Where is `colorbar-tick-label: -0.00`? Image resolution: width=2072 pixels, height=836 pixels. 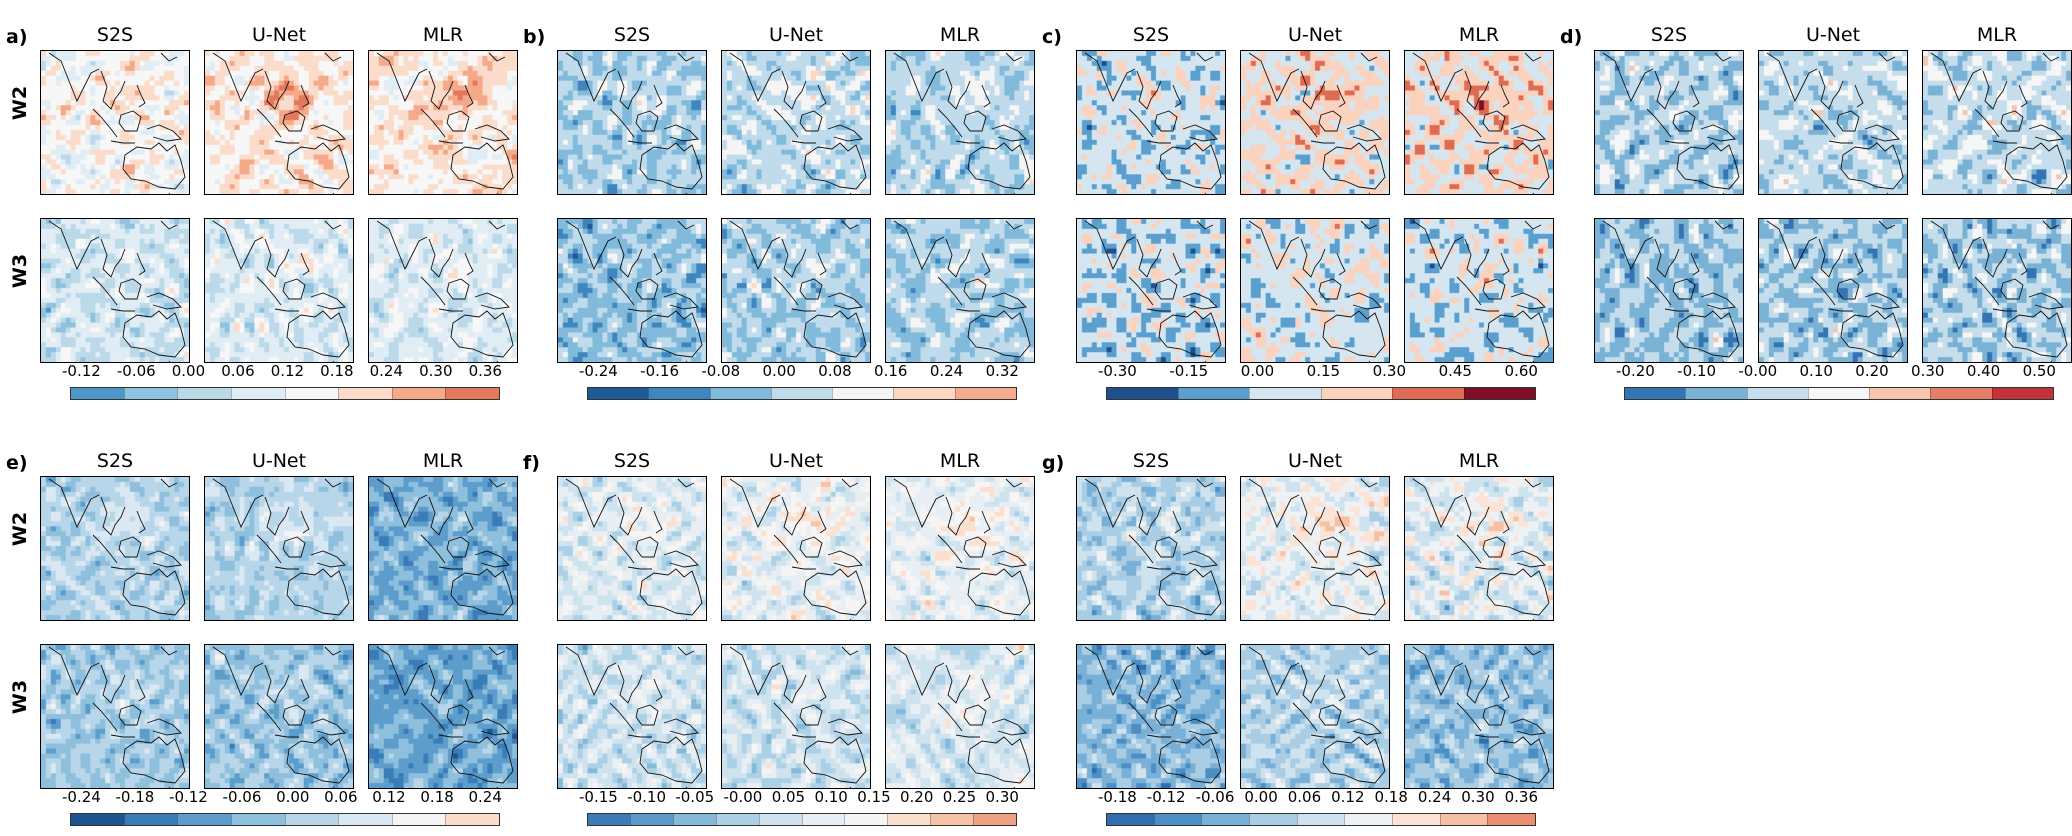 colorbar-tick-label: -0.00 is located at coordinates (1758, 371).